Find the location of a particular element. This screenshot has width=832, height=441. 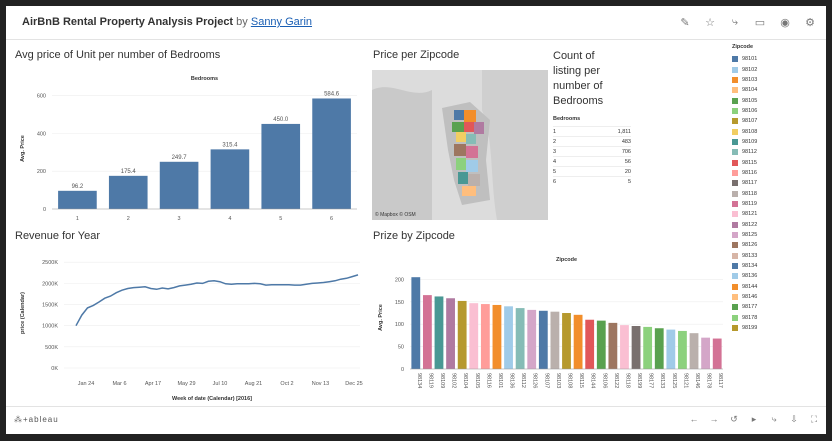

revert-icon: ↺ is located at coordinates (734, 419).